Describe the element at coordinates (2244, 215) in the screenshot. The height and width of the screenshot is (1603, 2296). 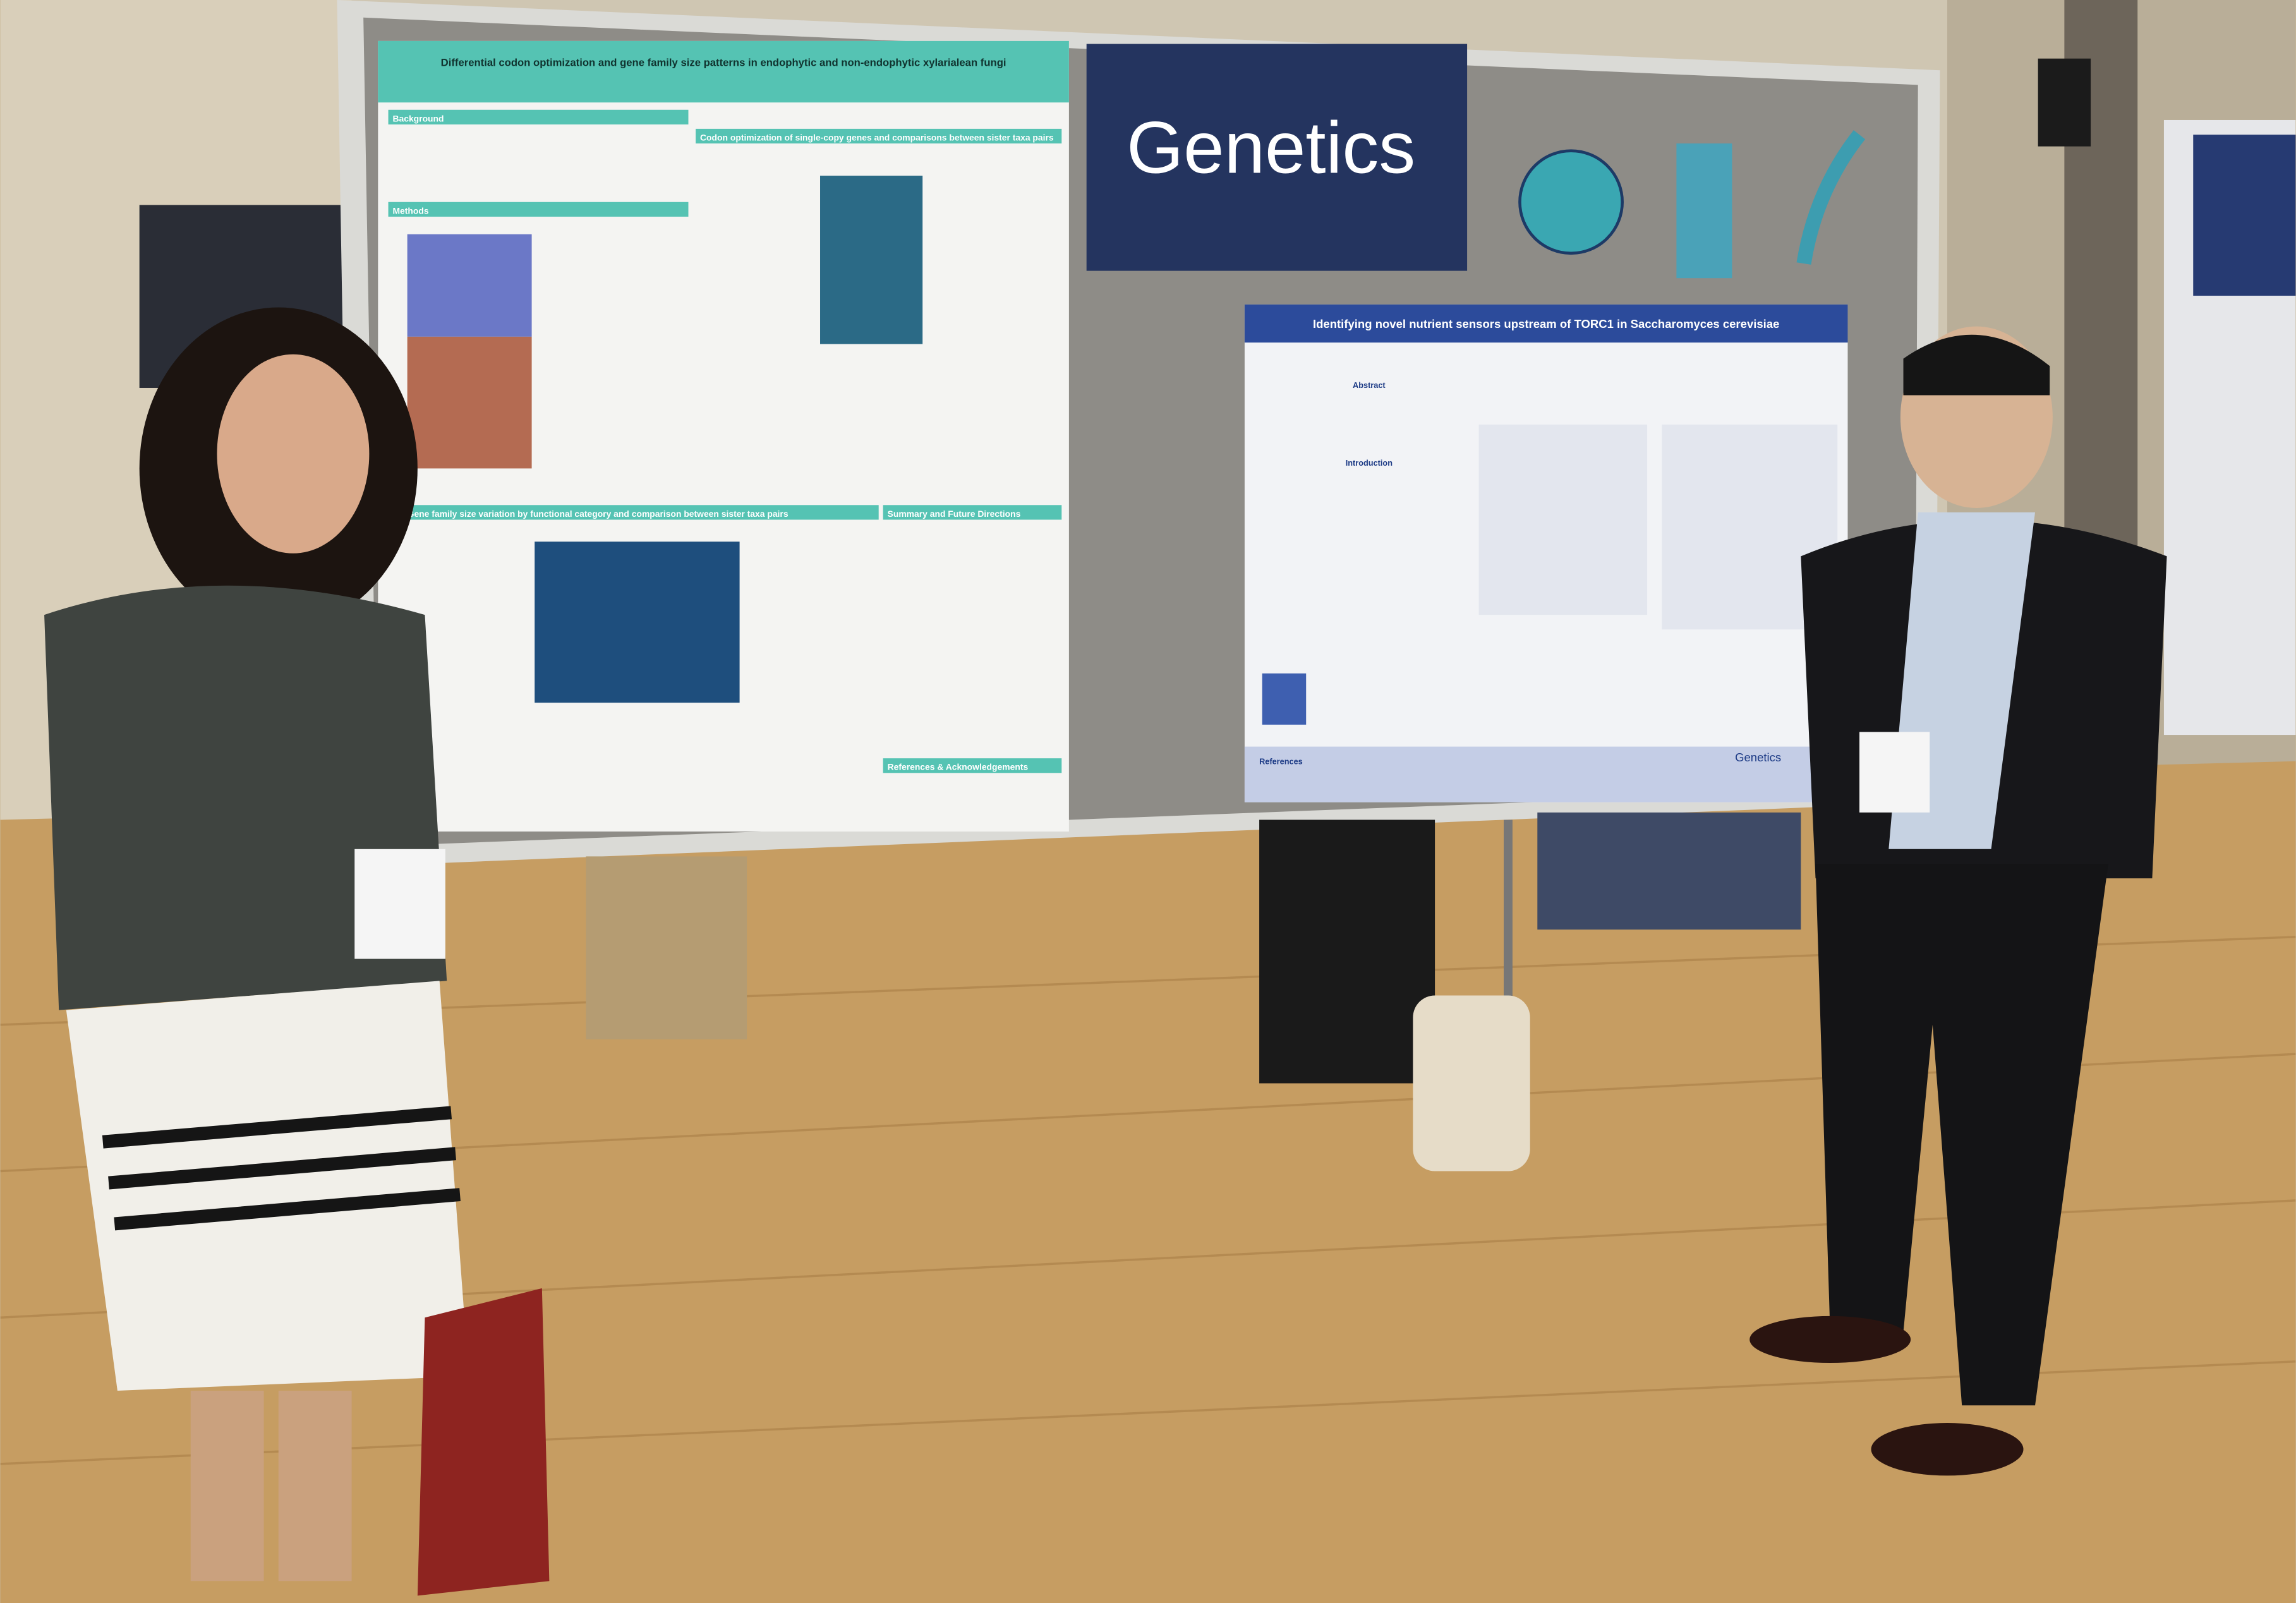
I see `side-sign` at that location.